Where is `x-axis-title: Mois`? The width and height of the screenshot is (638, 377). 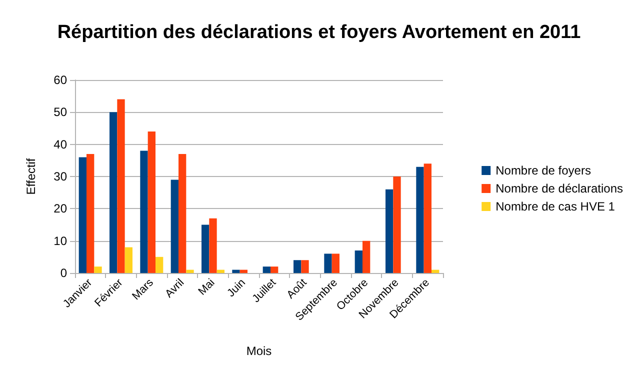
x-axis-title: Mois is located at coordinates (259, 351).